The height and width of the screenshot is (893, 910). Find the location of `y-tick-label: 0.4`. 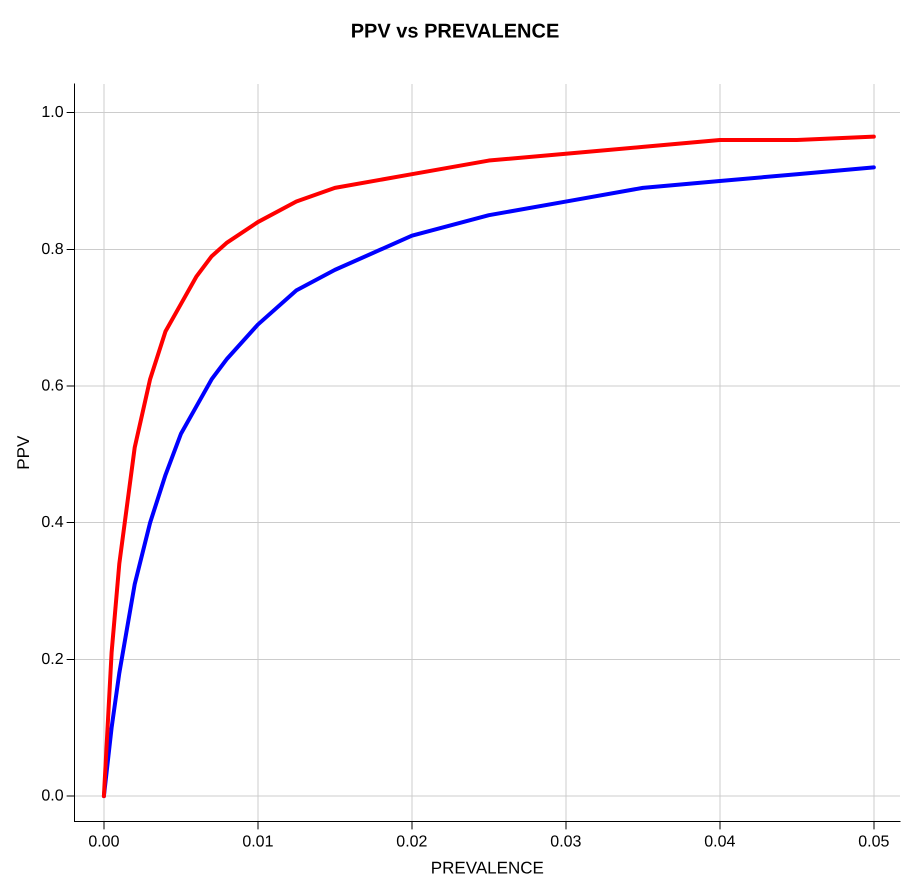

y-tick-label: 0.4 is located at coordinates (52, 523).